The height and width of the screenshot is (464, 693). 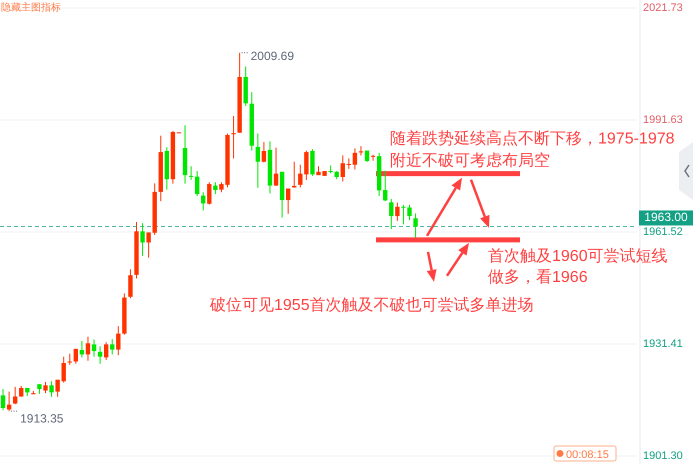 I want to click on ref-line-label: 1963.00, so click(x=666, y=217).